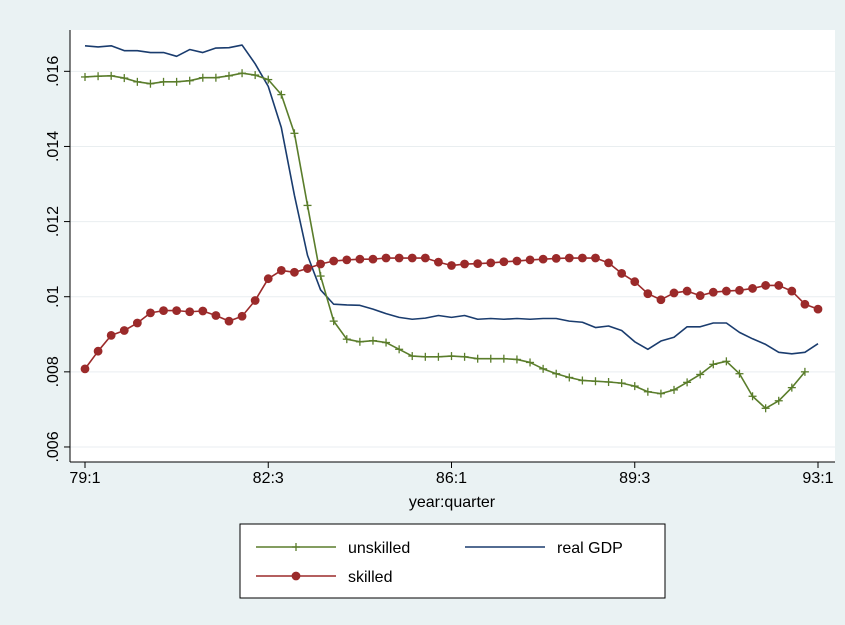 The height and width of the screenshot is (625, 845). What do you see at coordinates (53, 371) in the screenshot?
I see `y-tick-label: .008` at bounding box center [53, 371].